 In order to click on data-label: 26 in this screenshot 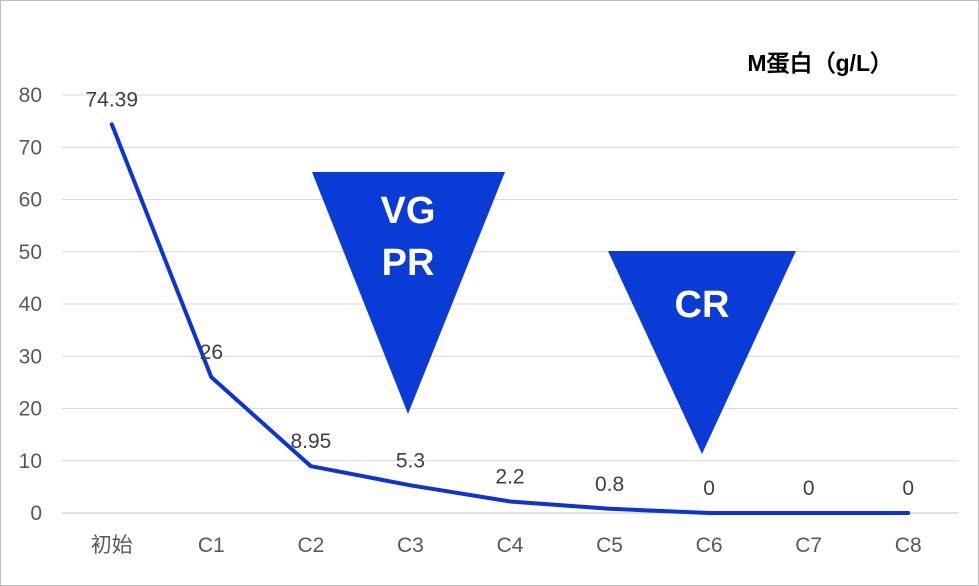, I will do `click(211, 352)`.